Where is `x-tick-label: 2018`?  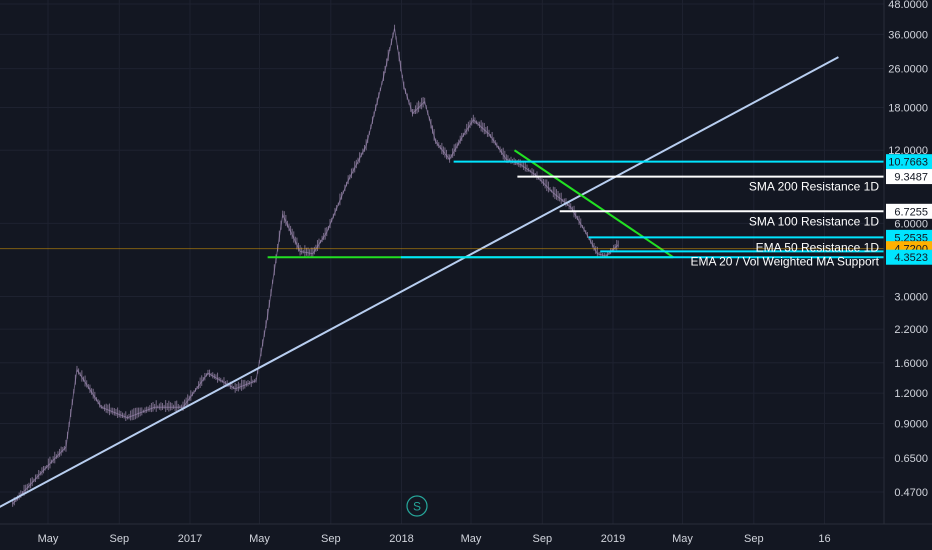
x-tick-label: 2018 is located at coordinates (401, 539).